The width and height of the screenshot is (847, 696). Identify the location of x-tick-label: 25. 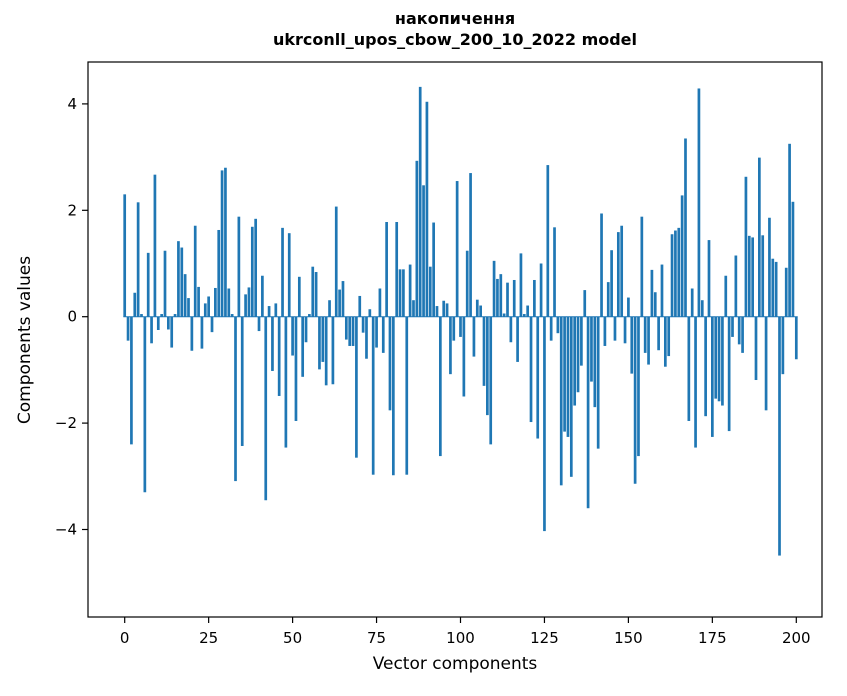
(208, 638).